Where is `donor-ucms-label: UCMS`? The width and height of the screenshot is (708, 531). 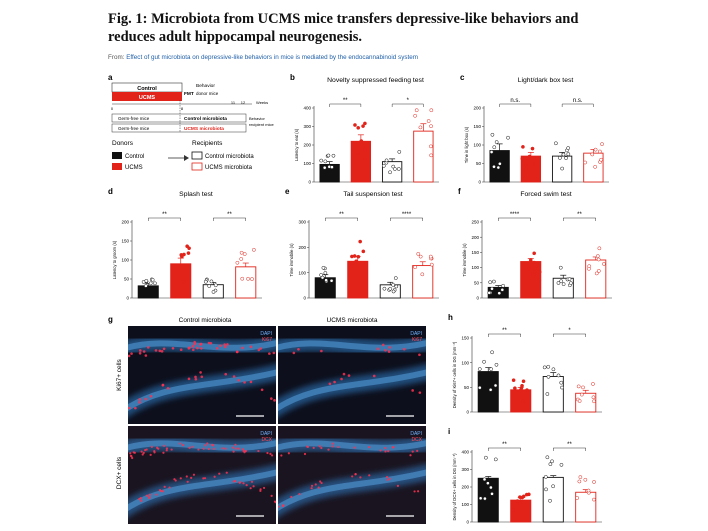
donor-ucms-label: UCMS is located at coordinates (147, 98).